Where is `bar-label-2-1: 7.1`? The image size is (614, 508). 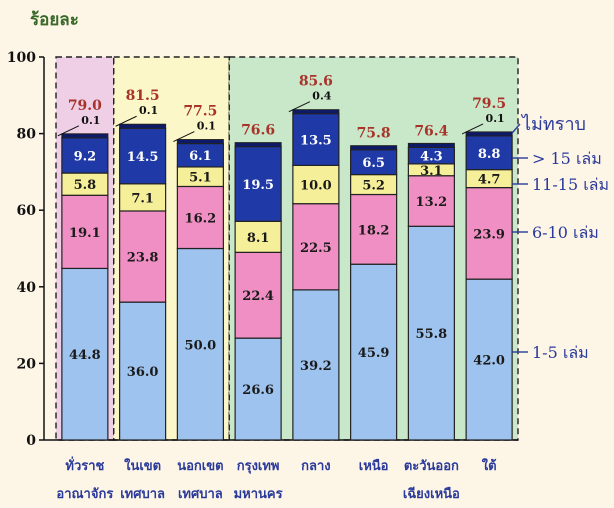 bar-label-2-1: 7.1 is located at coordinates (142, 198).